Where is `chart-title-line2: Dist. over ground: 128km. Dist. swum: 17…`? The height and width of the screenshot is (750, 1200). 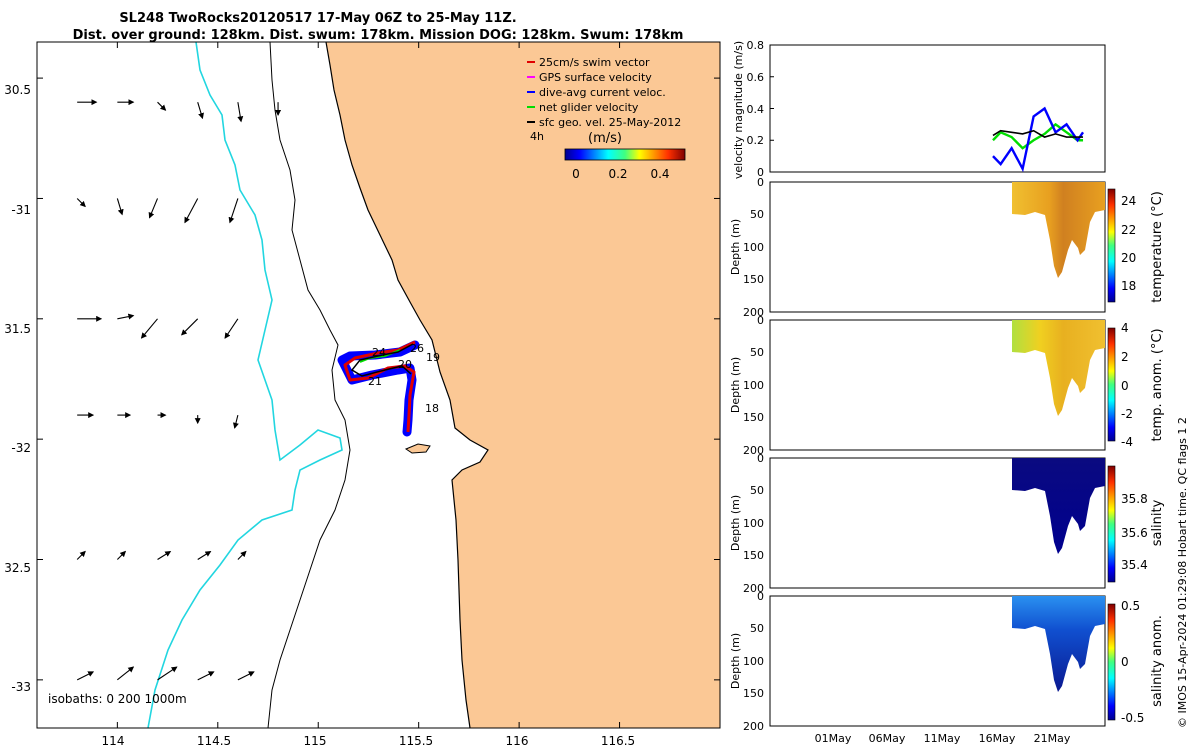 chart-title-line2: Dist. over ground: 128km. Dist. swum: 17… is located at coordinates (378, 35).